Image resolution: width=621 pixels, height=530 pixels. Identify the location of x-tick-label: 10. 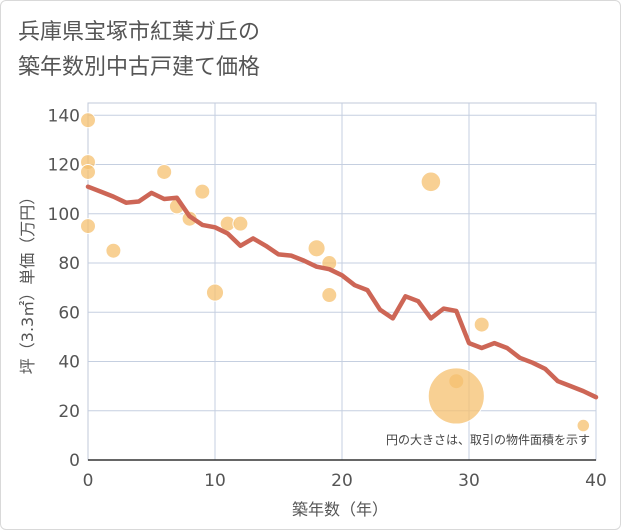
(215, 481).